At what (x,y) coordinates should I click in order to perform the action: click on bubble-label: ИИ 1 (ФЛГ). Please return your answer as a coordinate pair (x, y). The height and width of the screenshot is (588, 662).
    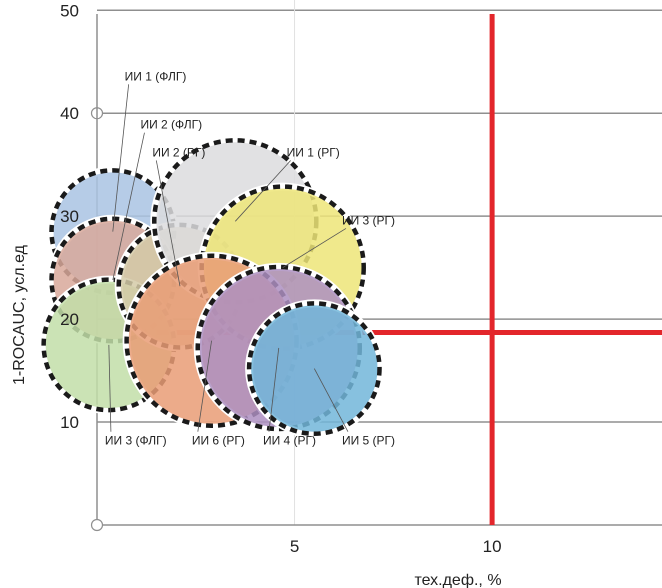
    Looking at the image, I should click on (156, 76).